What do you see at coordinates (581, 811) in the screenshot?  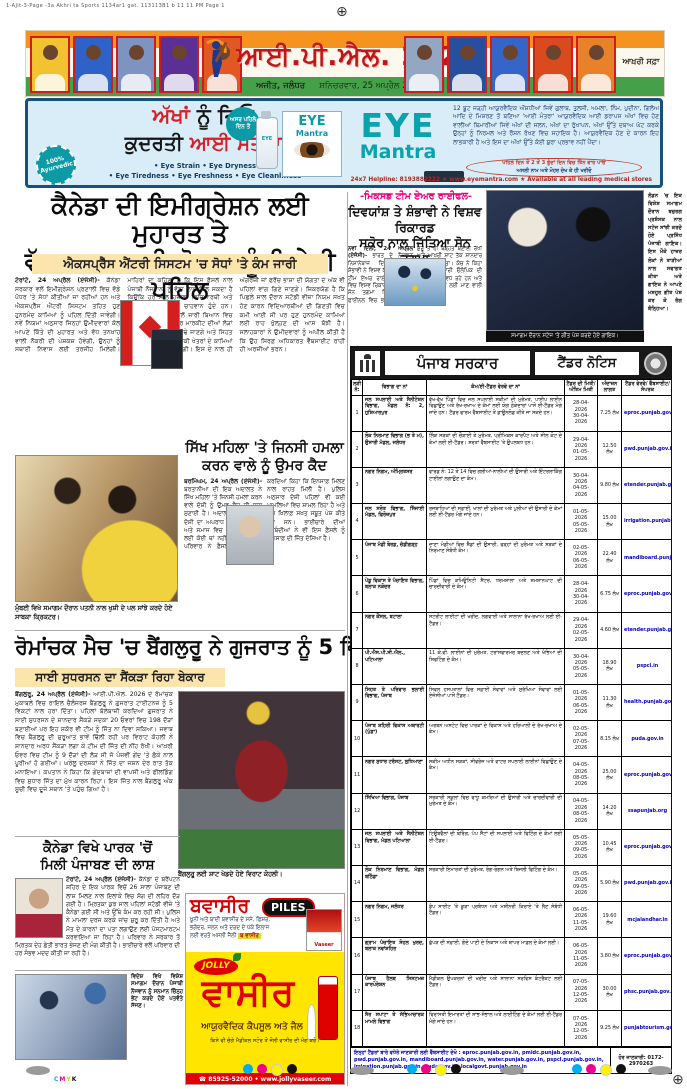 I see `tender-dates: 04-05-2026 08-05-2026` at bounding box center [581, 811].